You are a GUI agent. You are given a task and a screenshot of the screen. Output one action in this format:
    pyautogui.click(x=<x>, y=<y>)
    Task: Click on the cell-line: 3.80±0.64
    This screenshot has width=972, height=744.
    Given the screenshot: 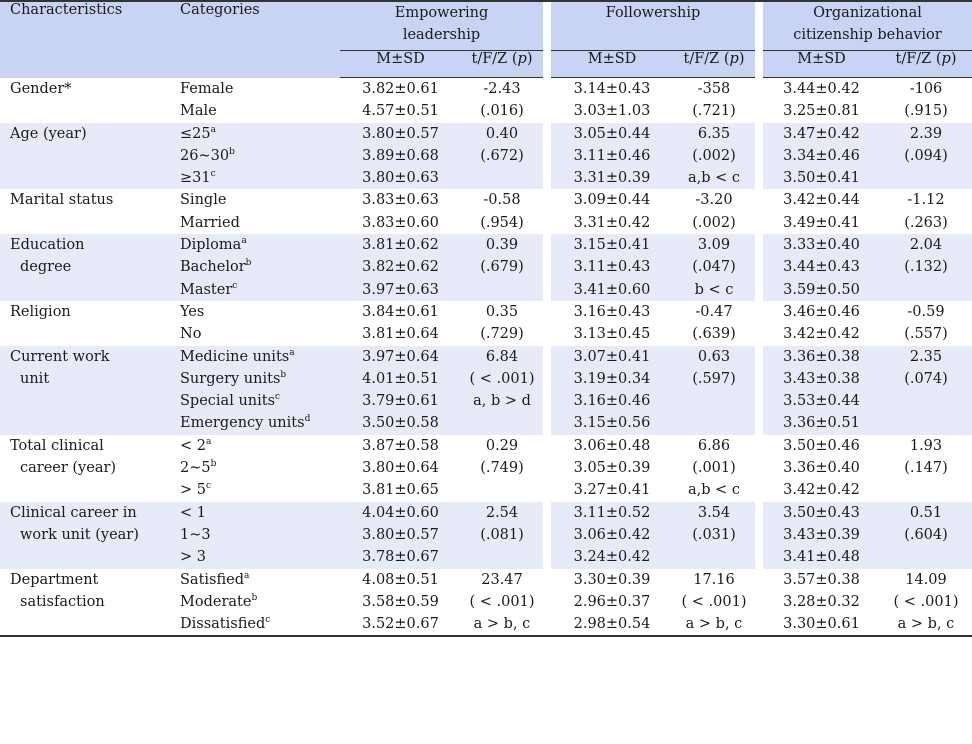 What is the action you would take?
    pyautogui.click(x=400, y=468)
    